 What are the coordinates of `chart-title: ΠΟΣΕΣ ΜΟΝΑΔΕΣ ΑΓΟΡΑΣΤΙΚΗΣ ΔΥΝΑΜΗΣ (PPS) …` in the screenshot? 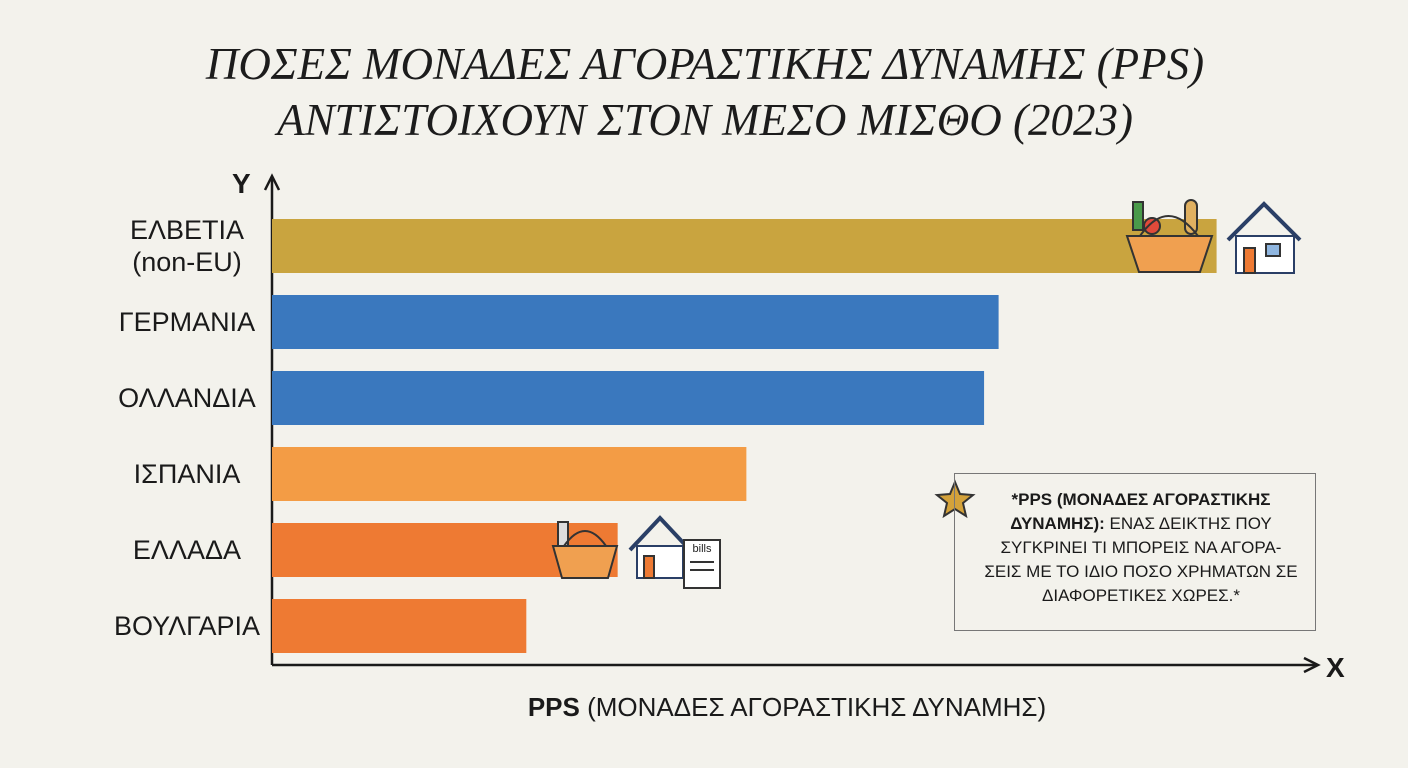 It's located at (705, 92).